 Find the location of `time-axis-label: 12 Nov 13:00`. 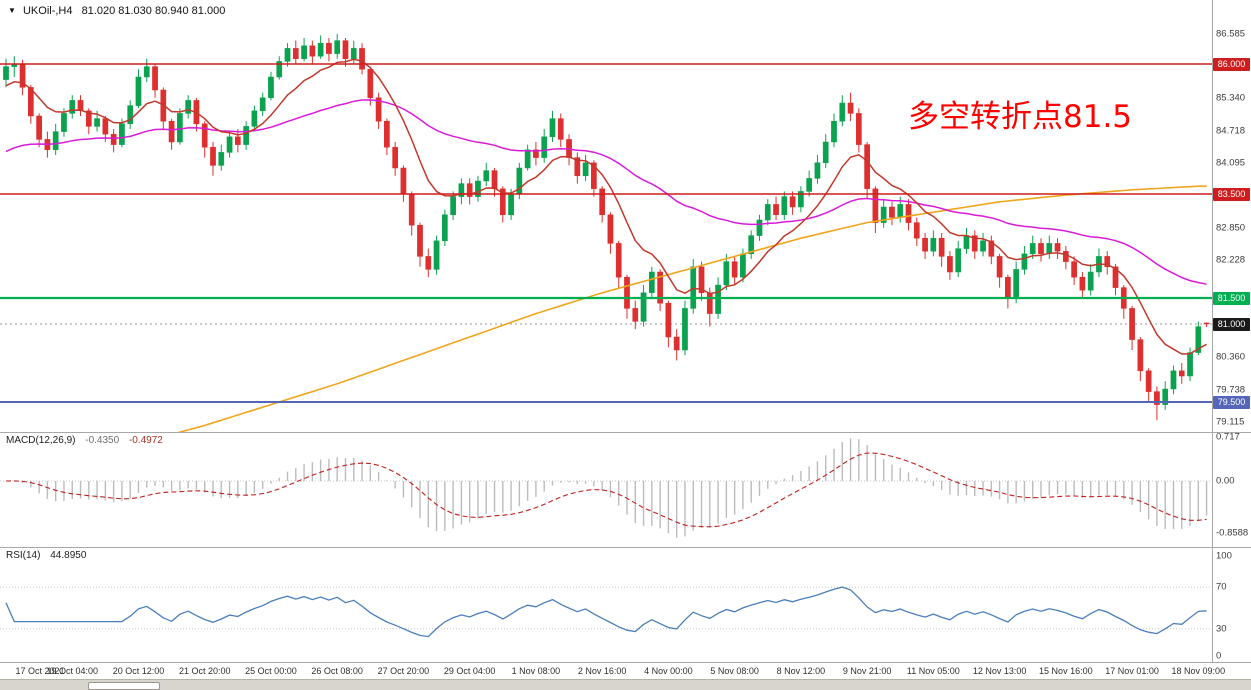

time-axis-label: 12 Nov 13:00 is located at coordinates (999, 671).